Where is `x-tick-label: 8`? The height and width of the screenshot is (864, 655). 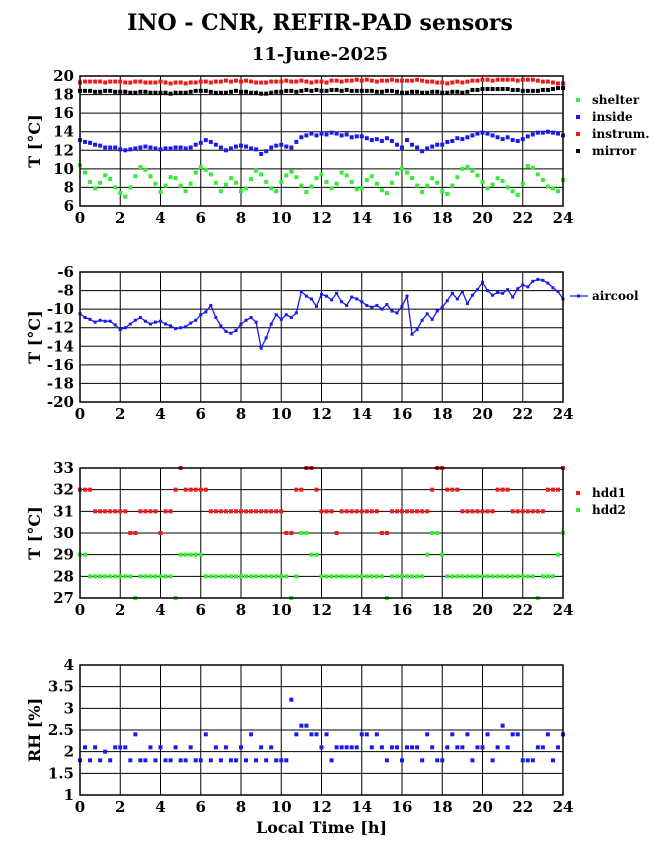 x-tick-label: 8 is located at coordinates (241, 414).